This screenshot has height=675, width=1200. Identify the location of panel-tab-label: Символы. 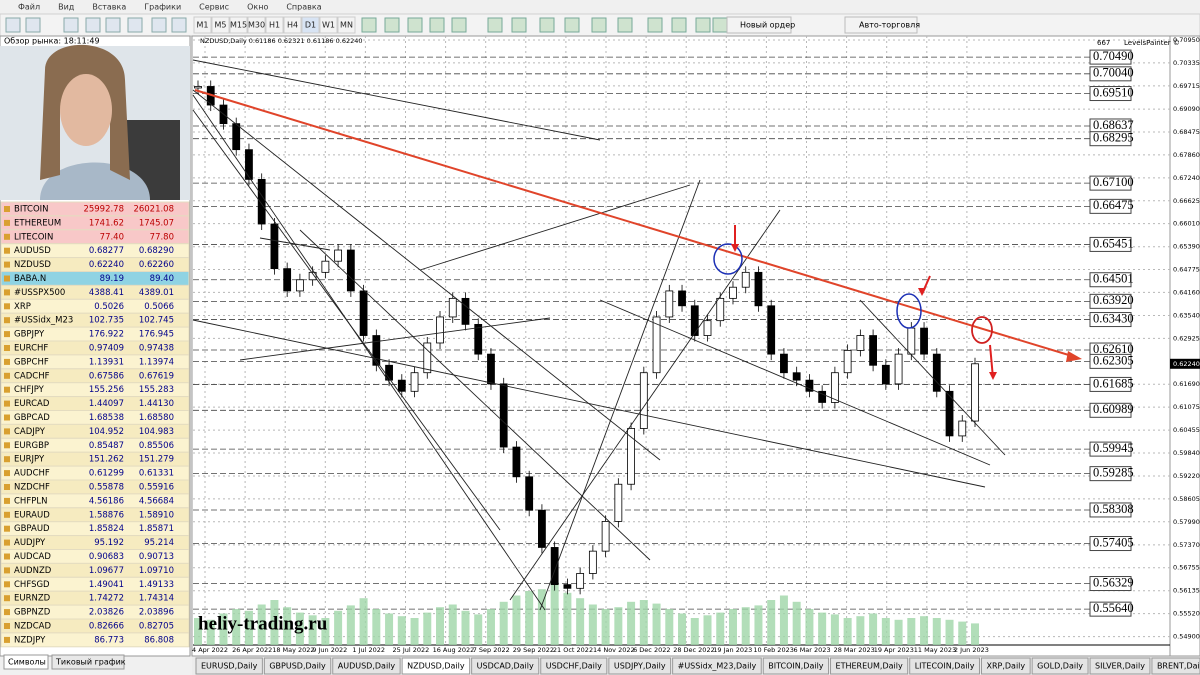
(27, 662).